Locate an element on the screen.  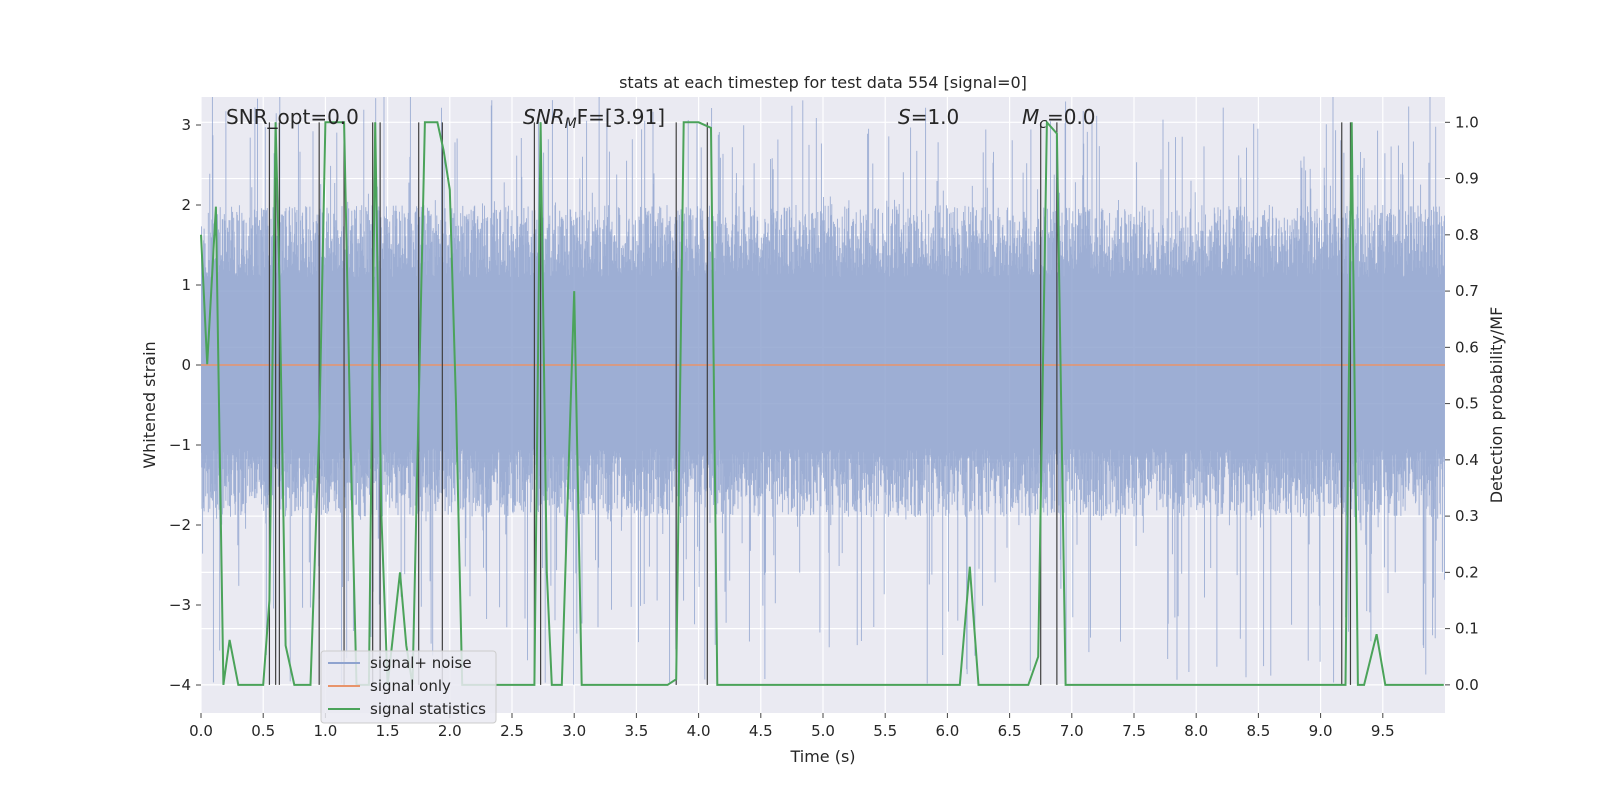
y-right-tick-label: 0.6 is located at coordinates (1467, 347).